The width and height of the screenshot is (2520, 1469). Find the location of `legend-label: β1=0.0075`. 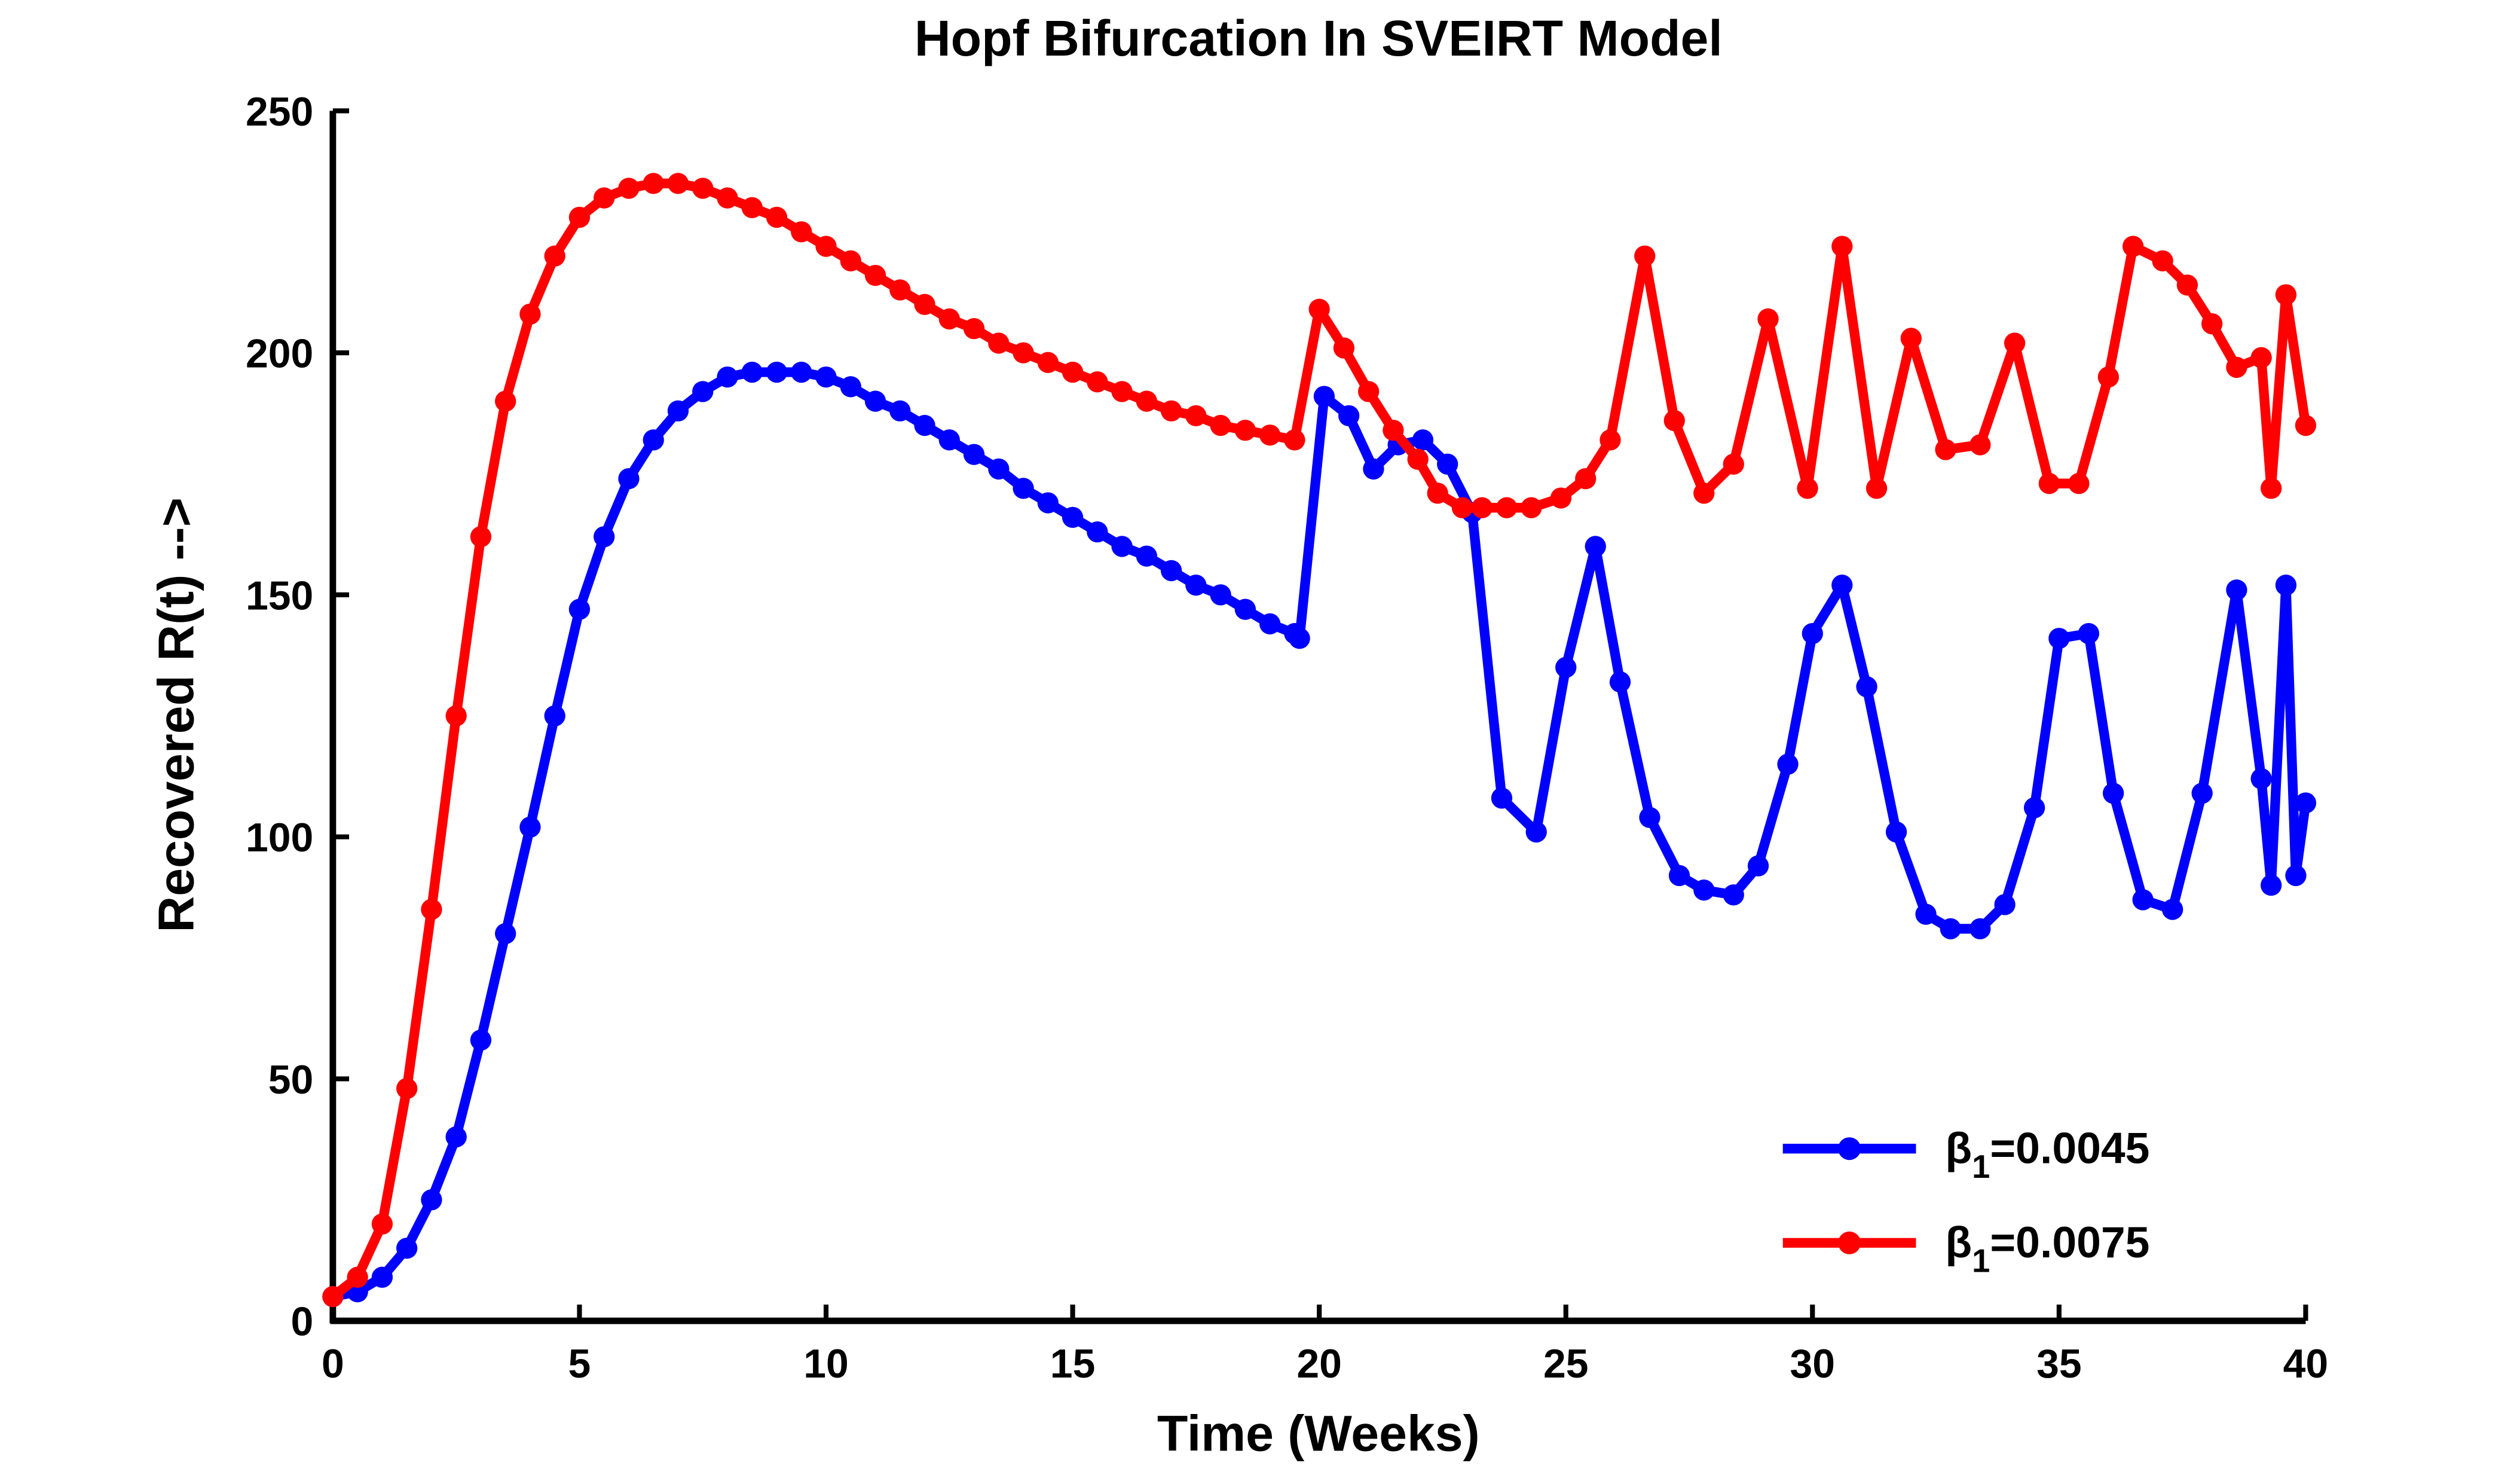

legend-label: β1=0.0075 is located at coordinates (2047, 1248).